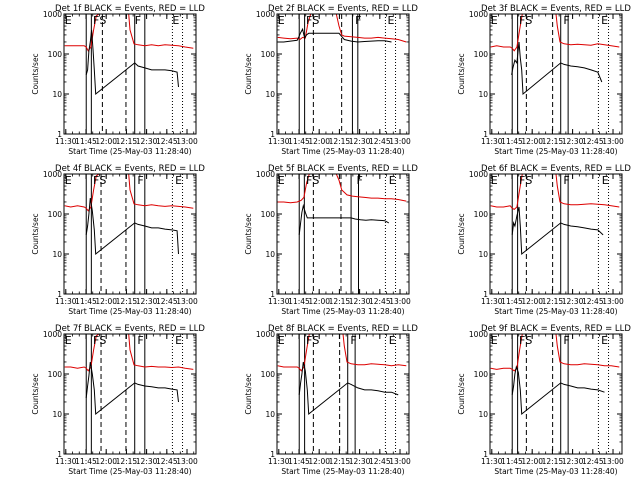 This screenshot has height=485, width=640. I want to click on panel-title: Det 8f BLACK = Events, RED = LLD, so click(343, 329).